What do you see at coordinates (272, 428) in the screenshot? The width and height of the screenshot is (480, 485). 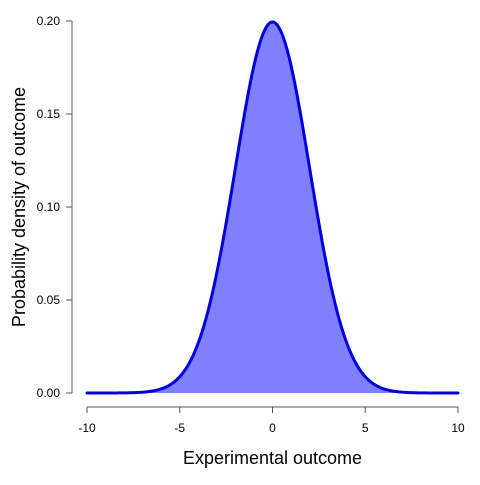 I see `x-tick-label: 0` at bounding box center [272, 428].